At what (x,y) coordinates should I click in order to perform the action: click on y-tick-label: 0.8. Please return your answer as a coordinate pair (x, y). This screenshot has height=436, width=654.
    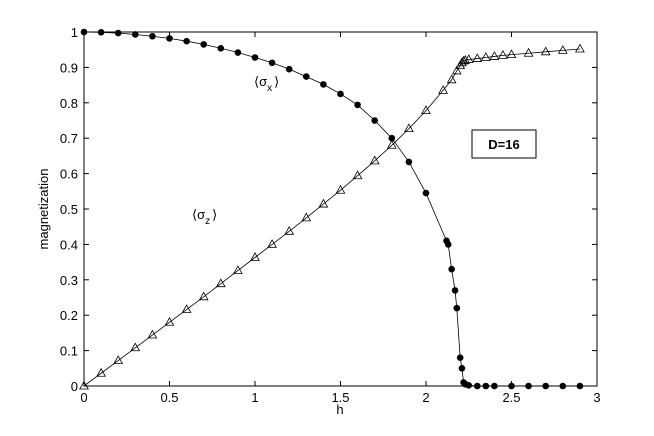
    Looking at the image, I should click on (69, 103).